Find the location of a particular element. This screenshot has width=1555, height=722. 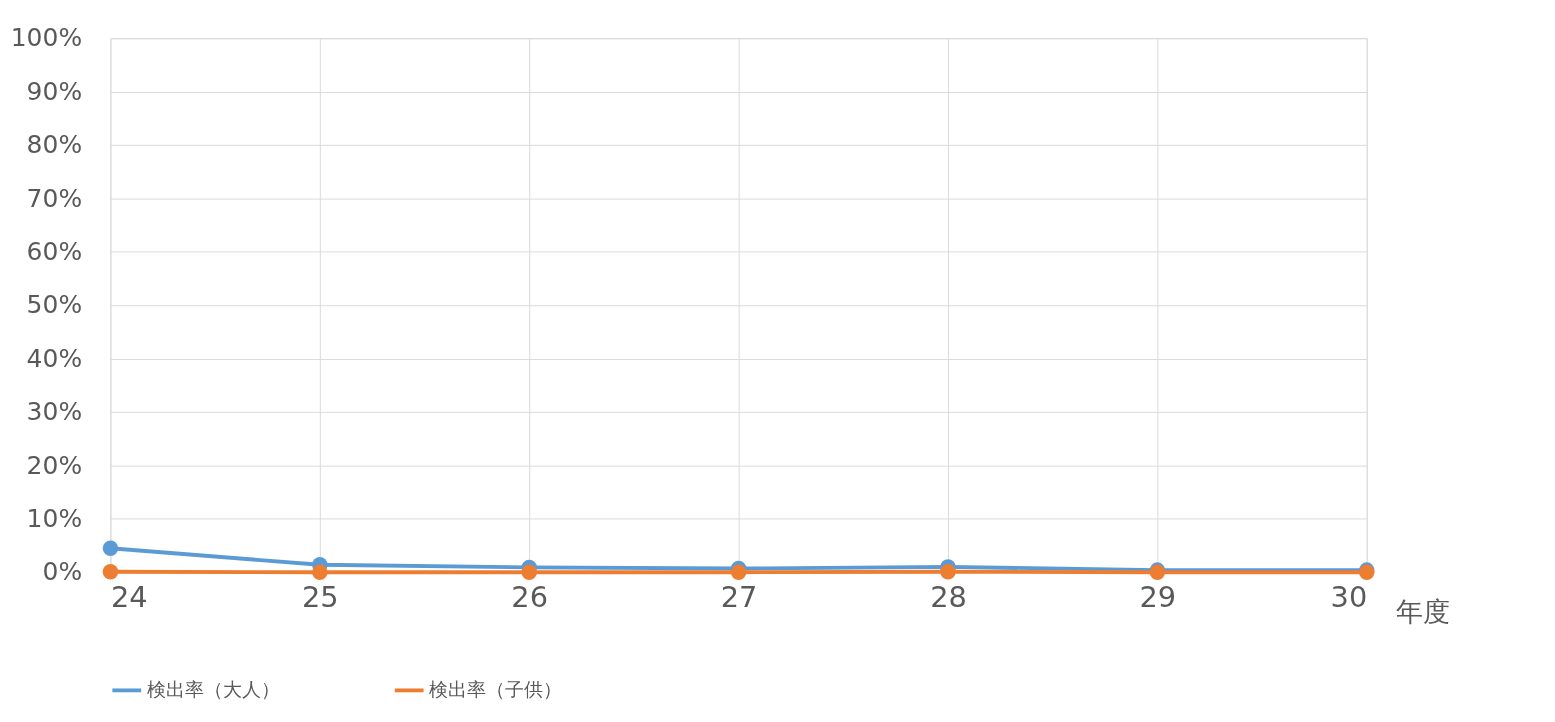

x-tick-label: 30 is located at coordinates (1349, 597).